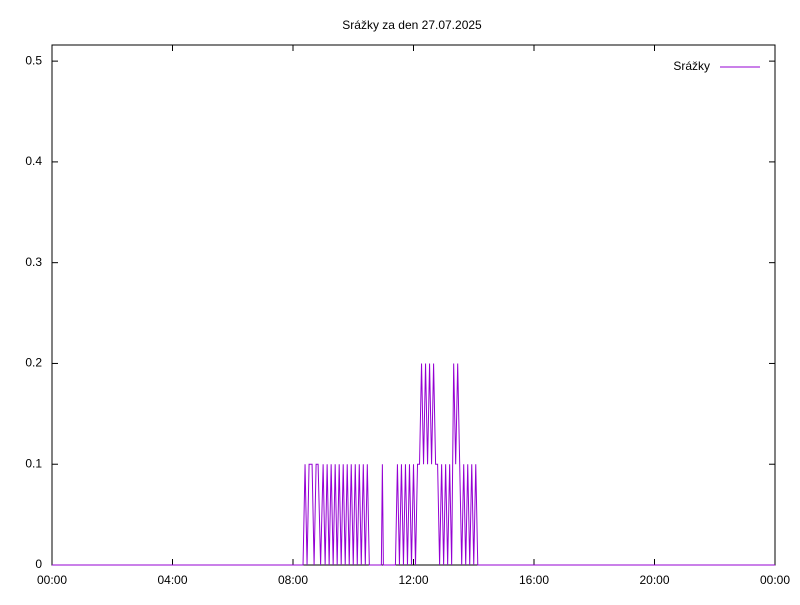  What do you see at coordinates (33, 161) in the screenshot?
I see `y-tick-label: 0.4` at bounding box center [33, 161].